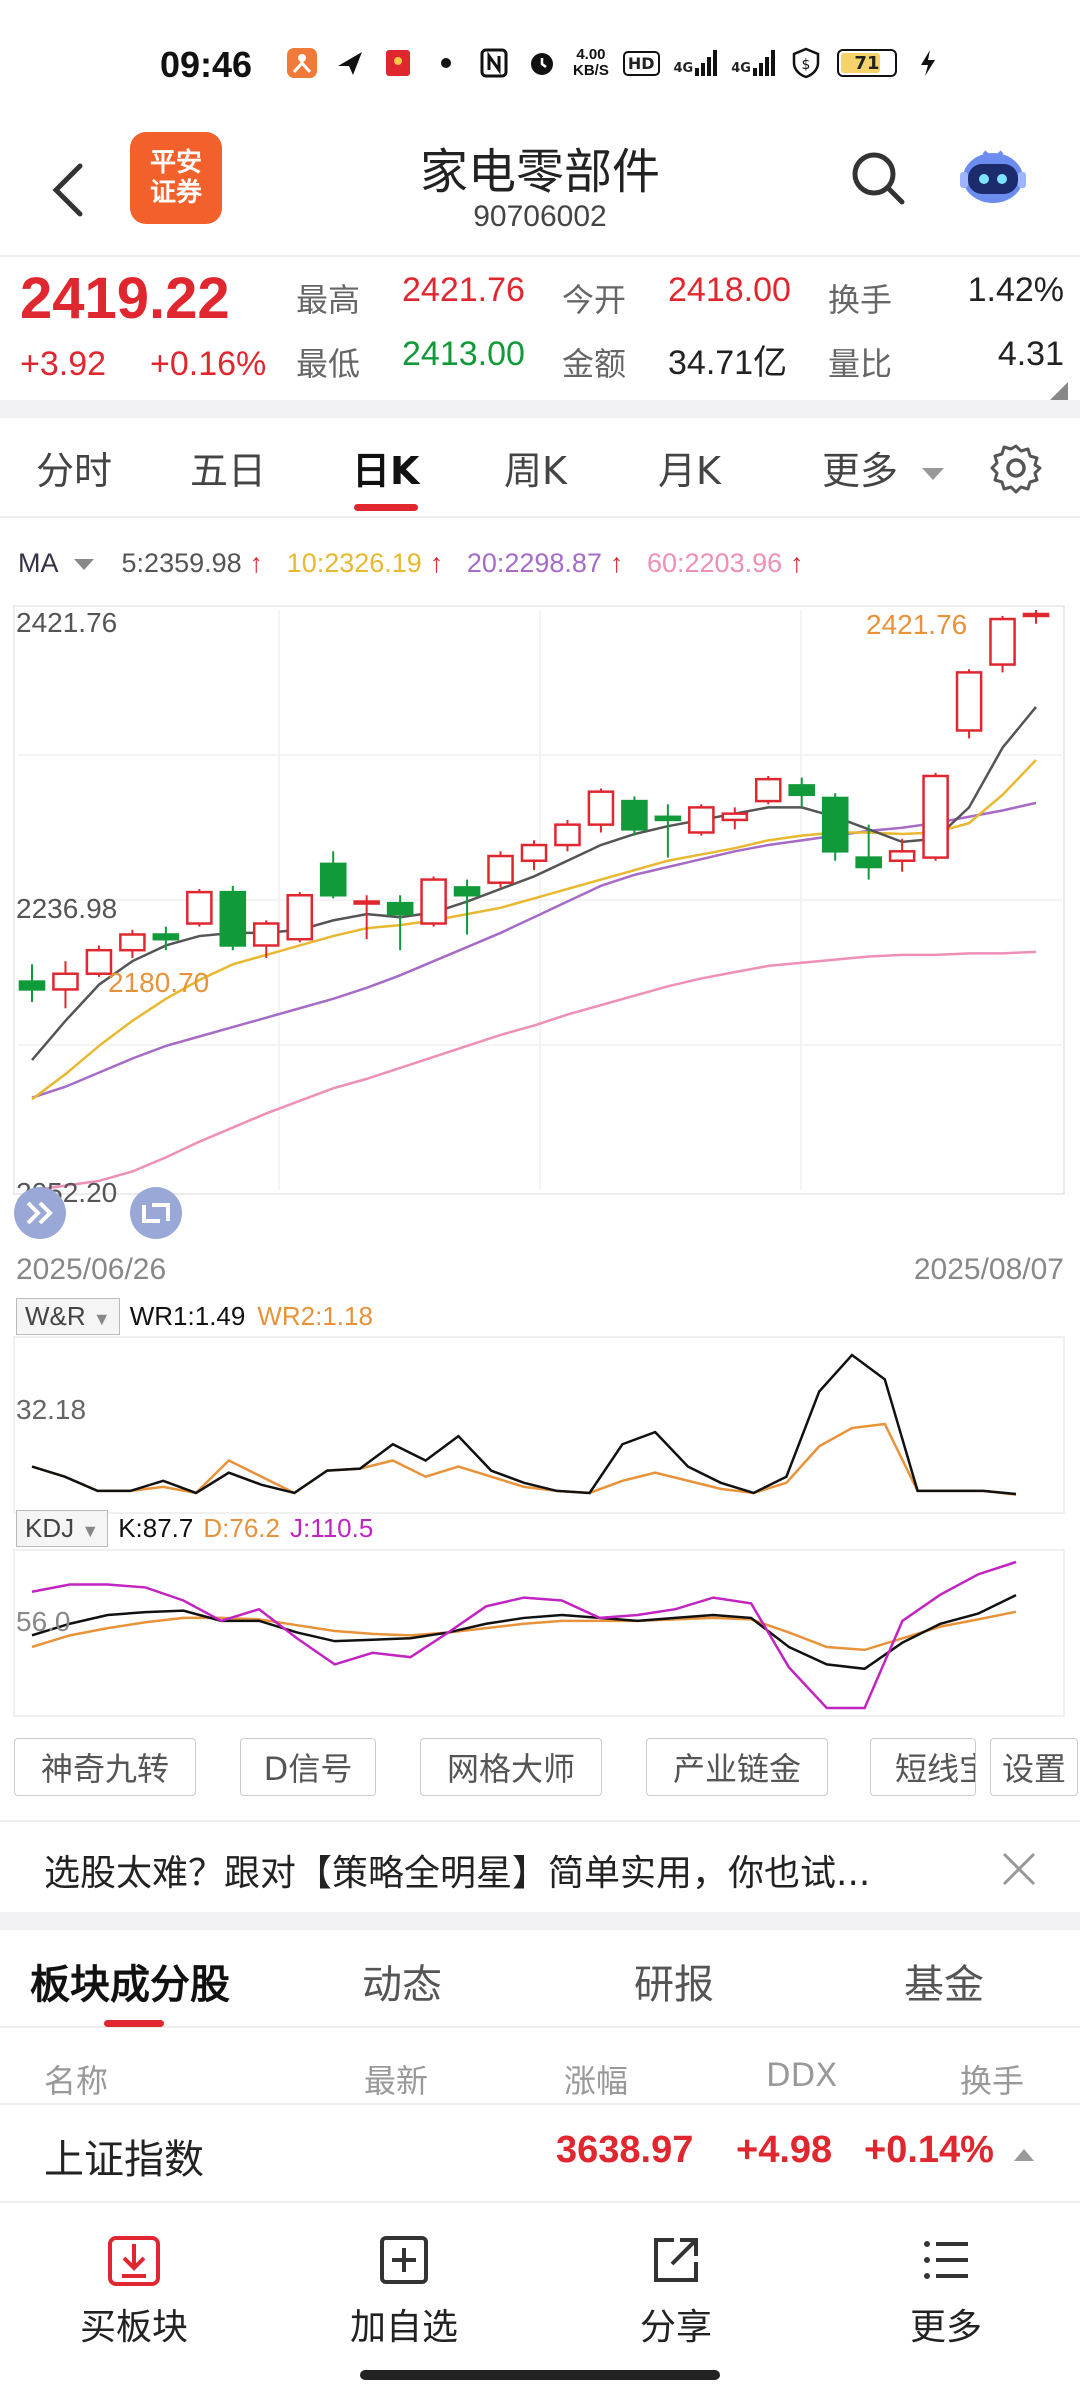  I want to click on y-label-max: 2421.76, so click(66, 622).